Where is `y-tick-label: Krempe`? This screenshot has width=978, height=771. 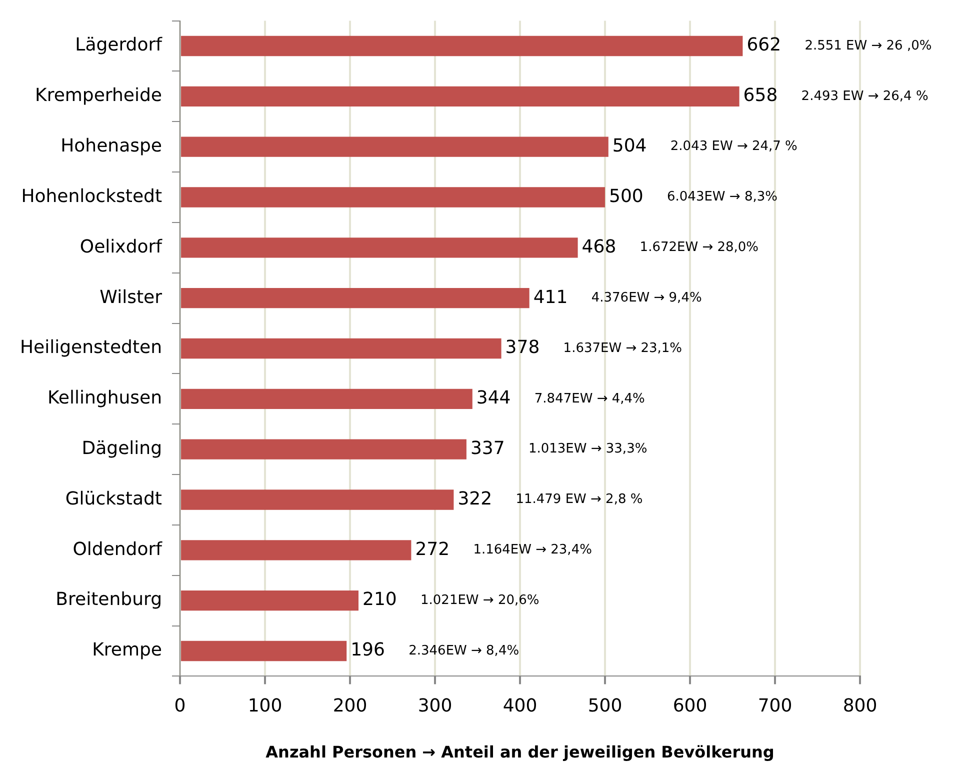 y-tick-label: Krempe is located at coordinates (127, 650).